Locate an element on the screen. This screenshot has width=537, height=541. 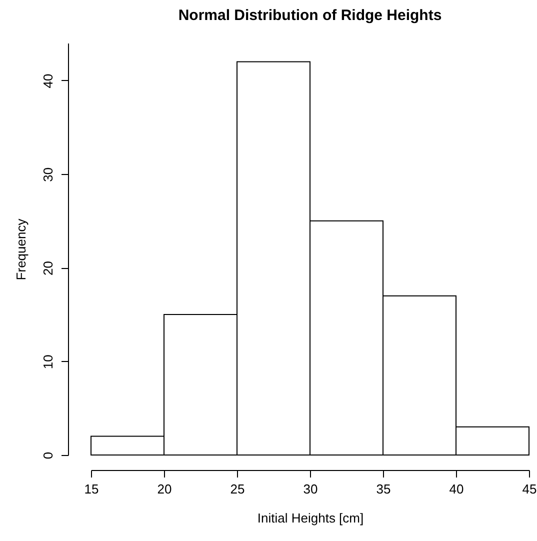
y-tick-label: 10 is located at coordinates (48, 362).